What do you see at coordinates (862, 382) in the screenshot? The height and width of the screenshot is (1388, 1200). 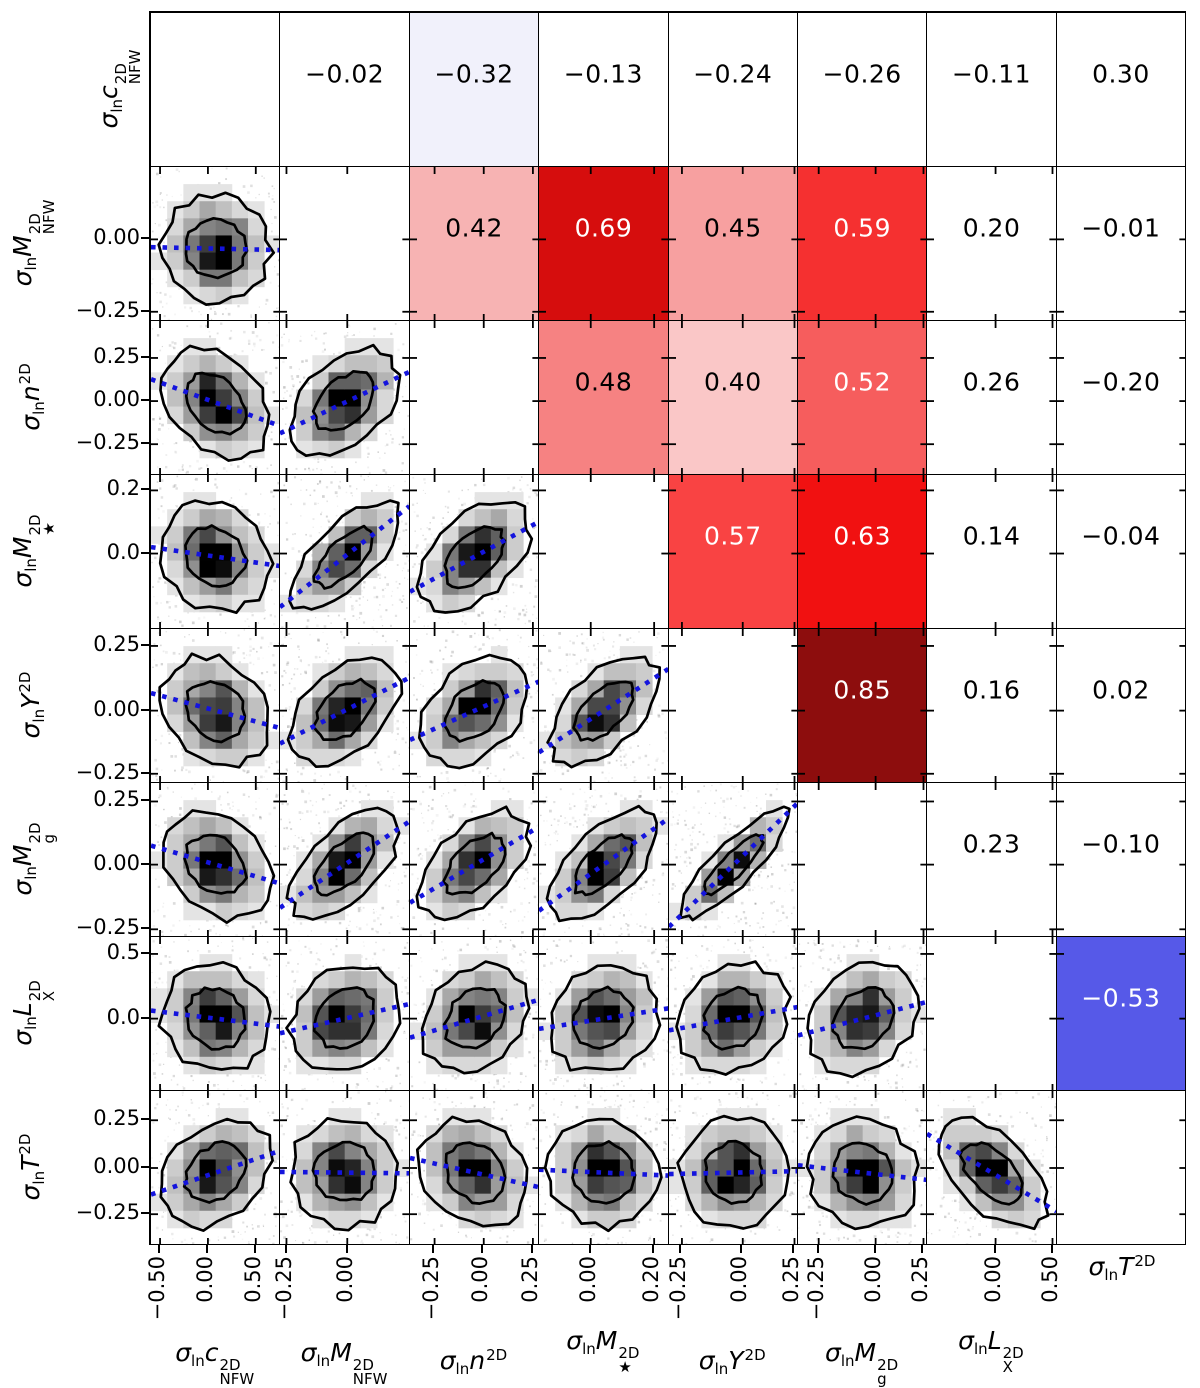 I see `correlation-value: 0.52` at bounding box center [862, 382].